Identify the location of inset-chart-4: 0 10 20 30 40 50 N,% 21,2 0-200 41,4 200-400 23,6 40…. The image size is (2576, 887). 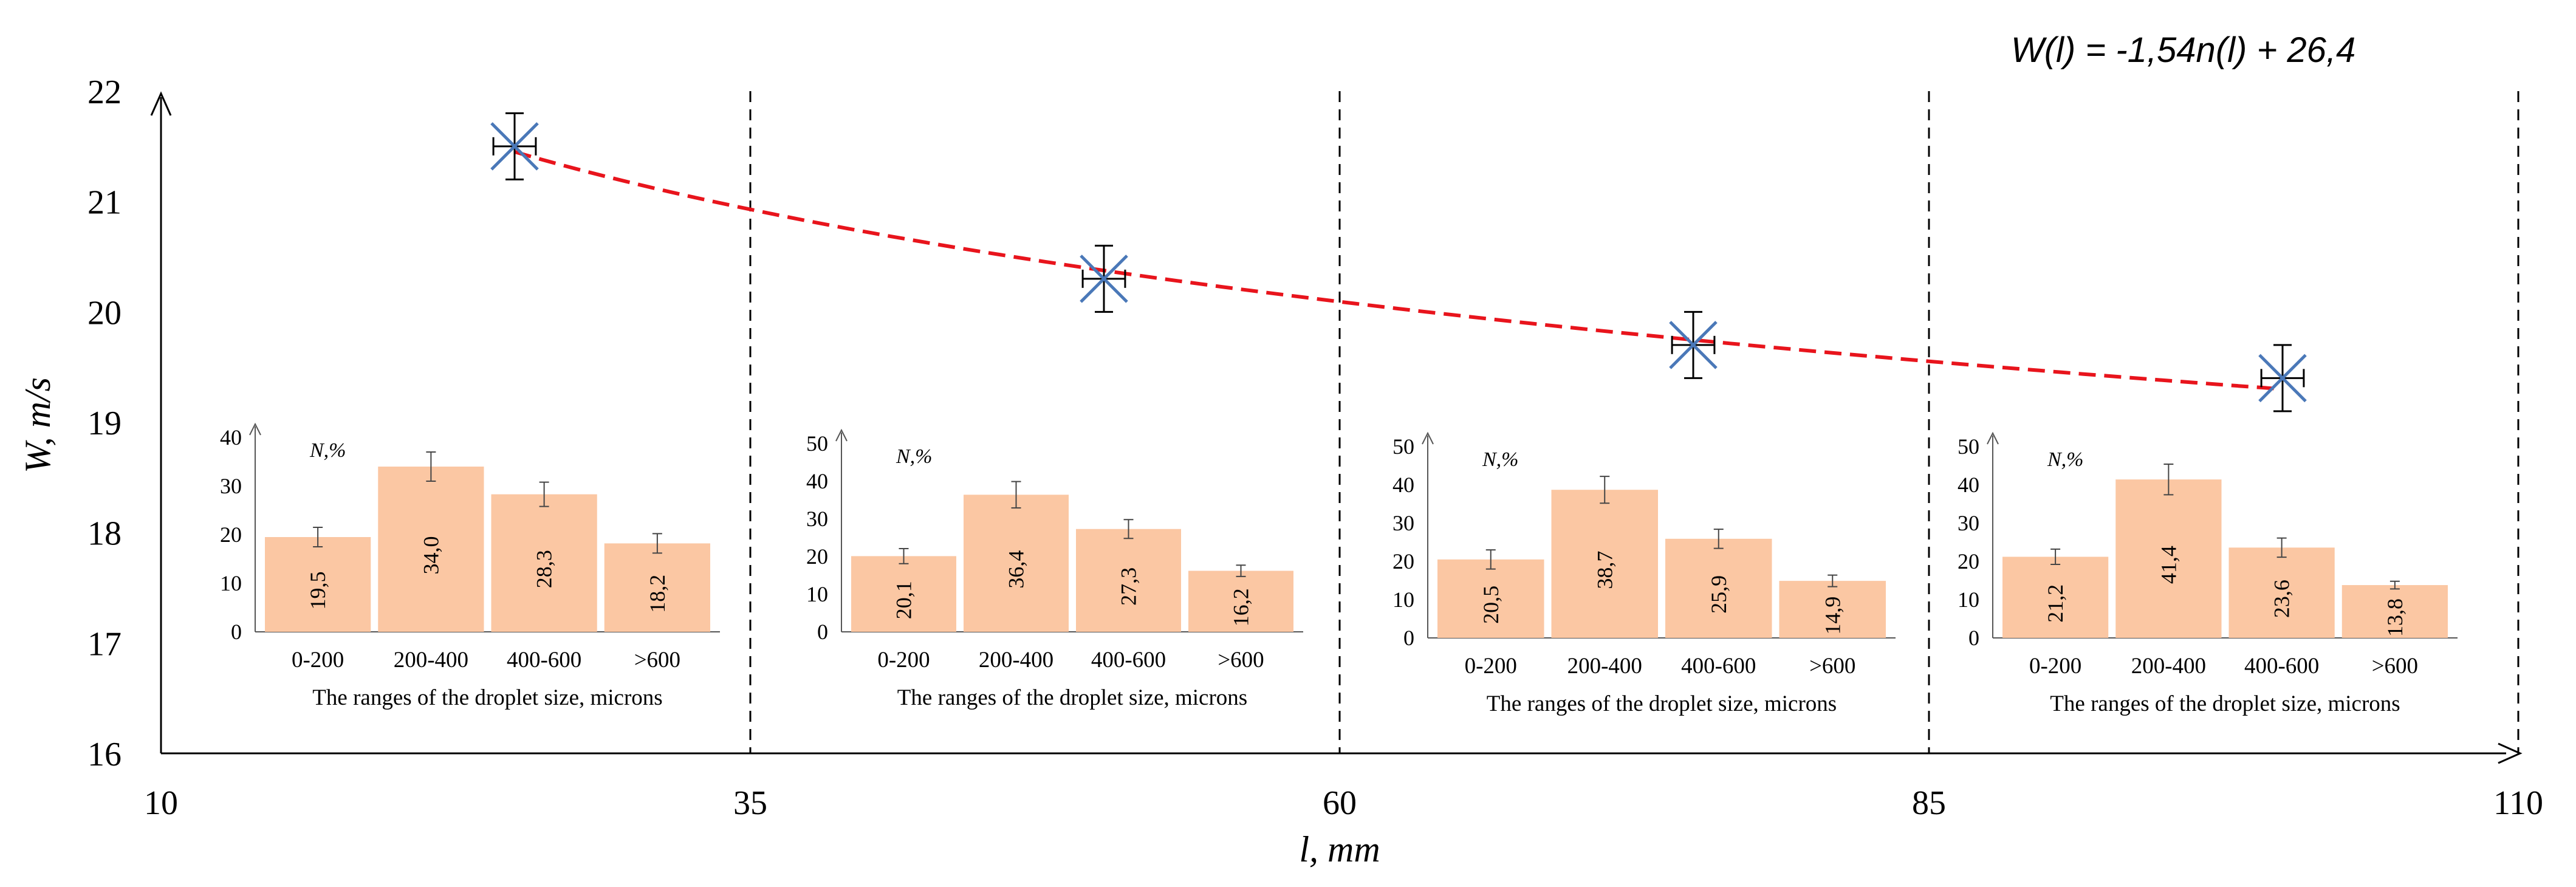
(2208, 573).